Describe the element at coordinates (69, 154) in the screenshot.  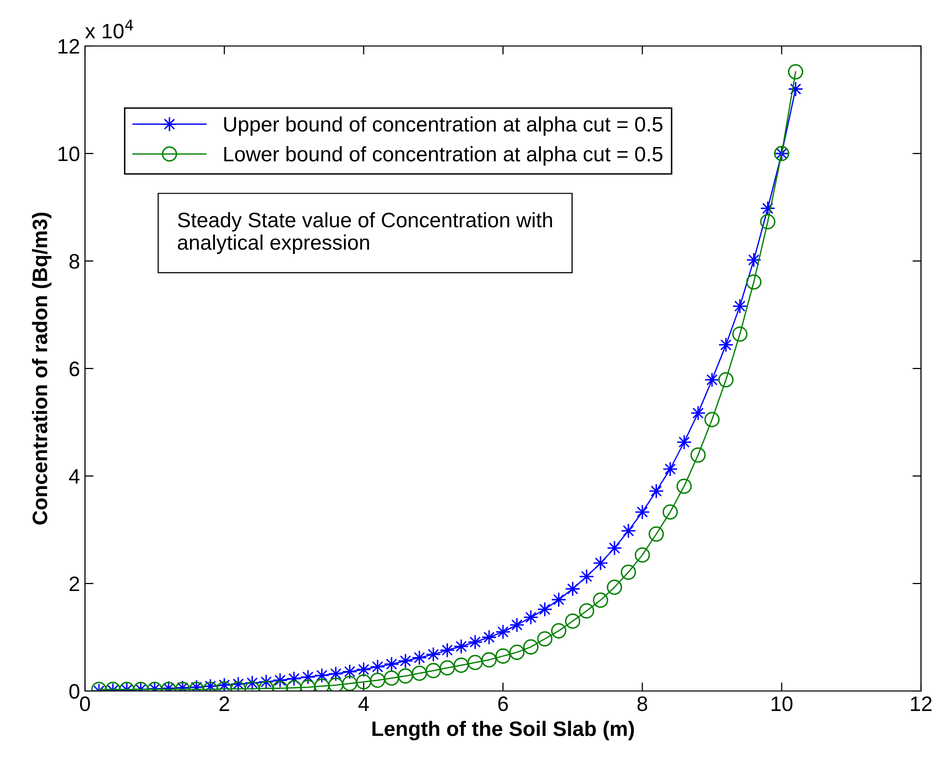
I see `y-tick-label: 10` at that location.